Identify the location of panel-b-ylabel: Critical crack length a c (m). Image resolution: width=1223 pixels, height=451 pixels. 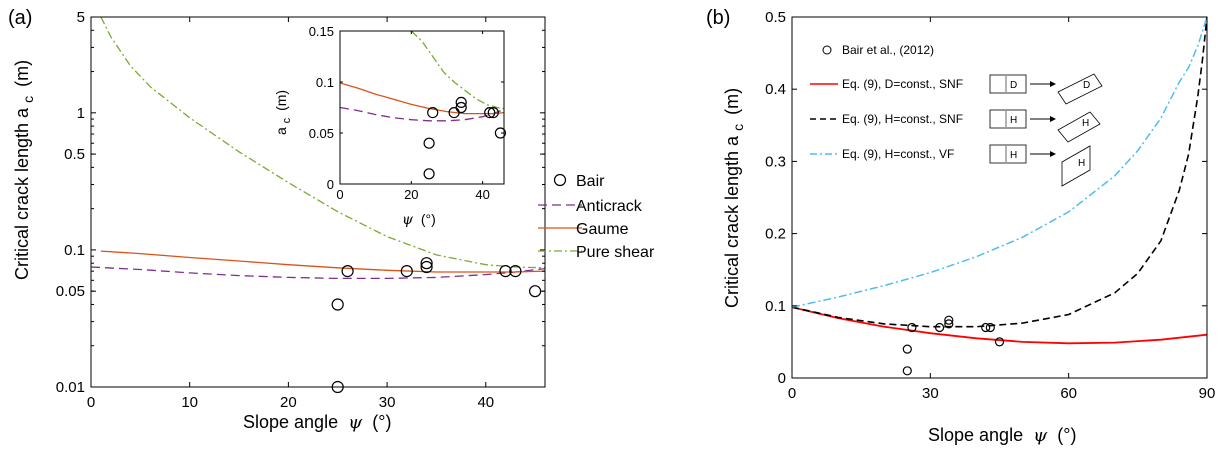
(734, 198).